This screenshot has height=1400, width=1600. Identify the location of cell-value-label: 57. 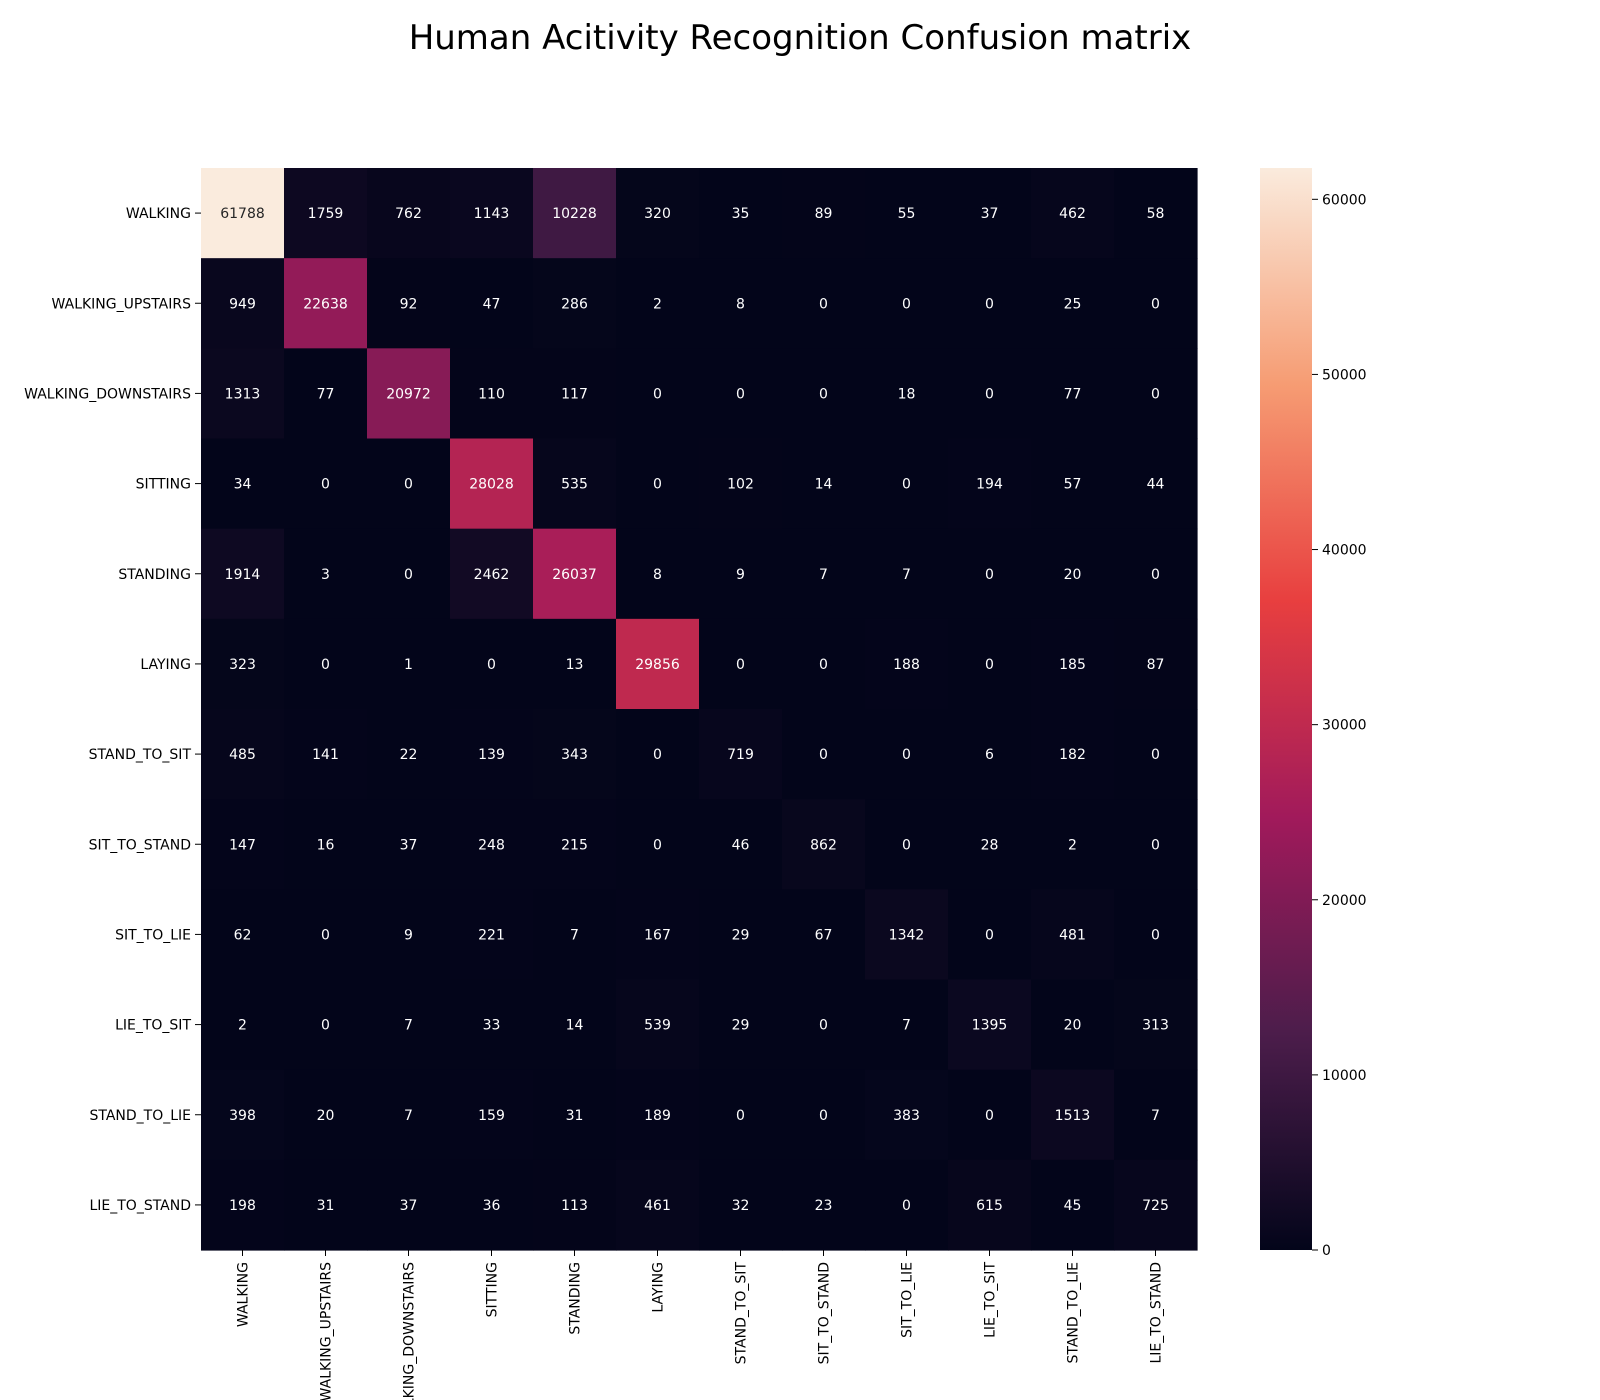
(1073, 485).